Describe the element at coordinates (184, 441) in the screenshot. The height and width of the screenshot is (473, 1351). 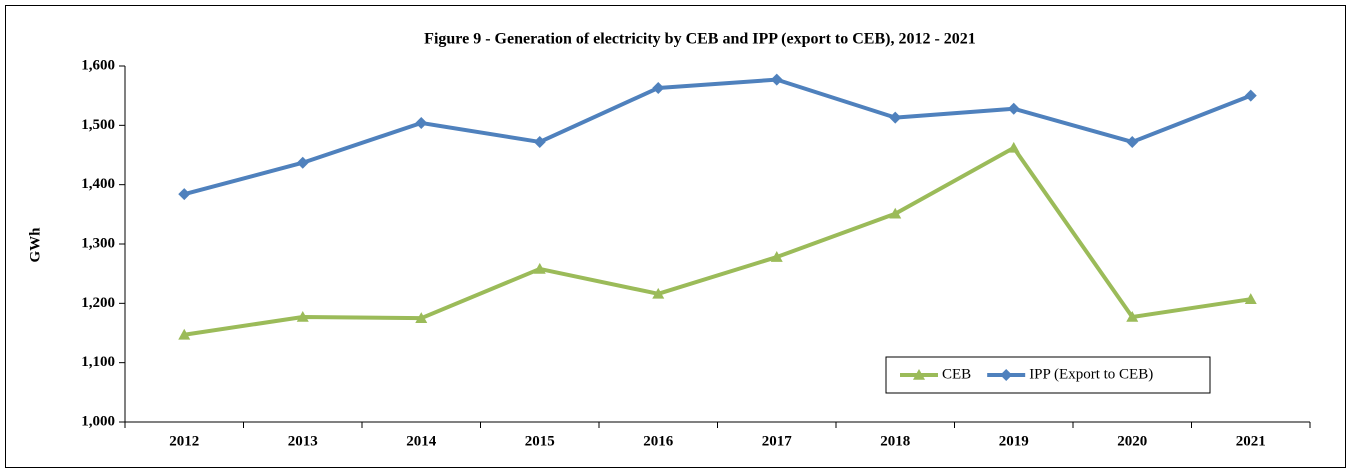
I see `x-tick-label: 2012` at that location.